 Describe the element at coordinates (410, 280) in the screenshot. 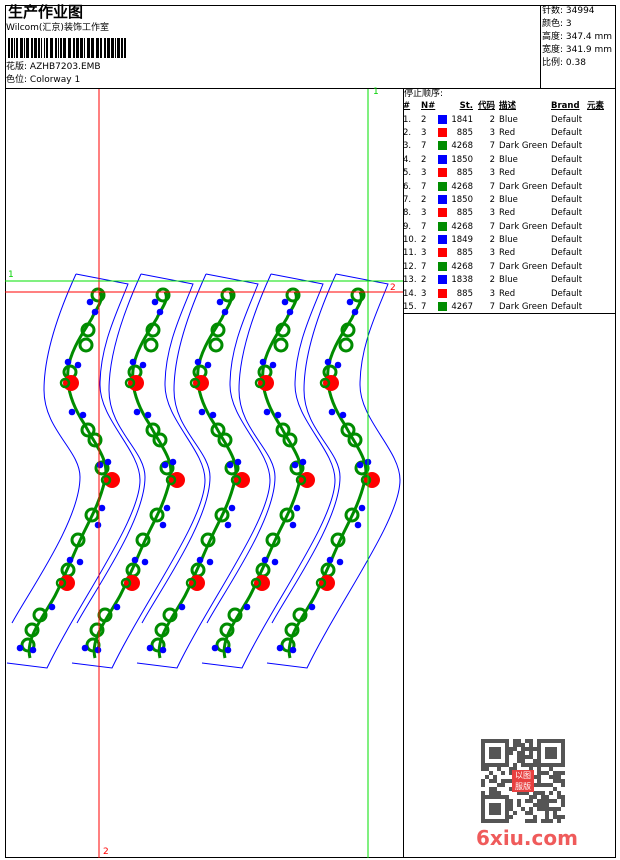

I see `row-index: 13.` at that location.